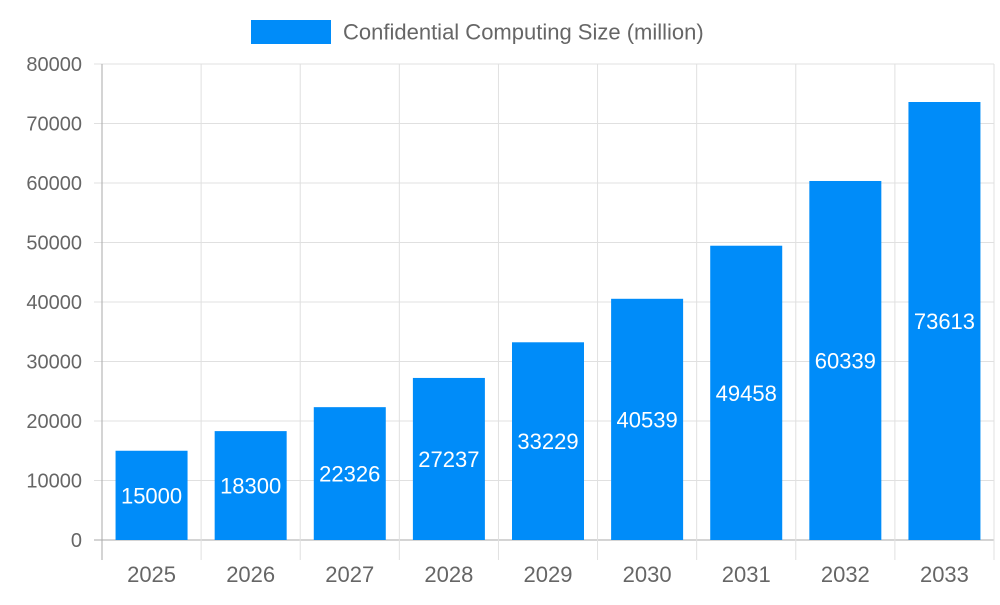 The width and height of the screenshot is (1000, 605). I want to click on x-tick-label: 2029, so click(548, 574).